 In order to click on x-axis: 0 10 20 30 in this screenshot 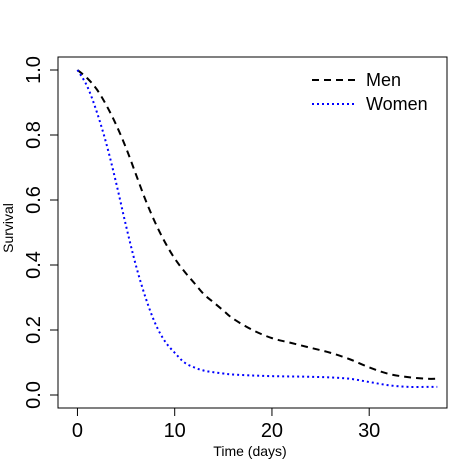, I will do `click(226, 424)`.